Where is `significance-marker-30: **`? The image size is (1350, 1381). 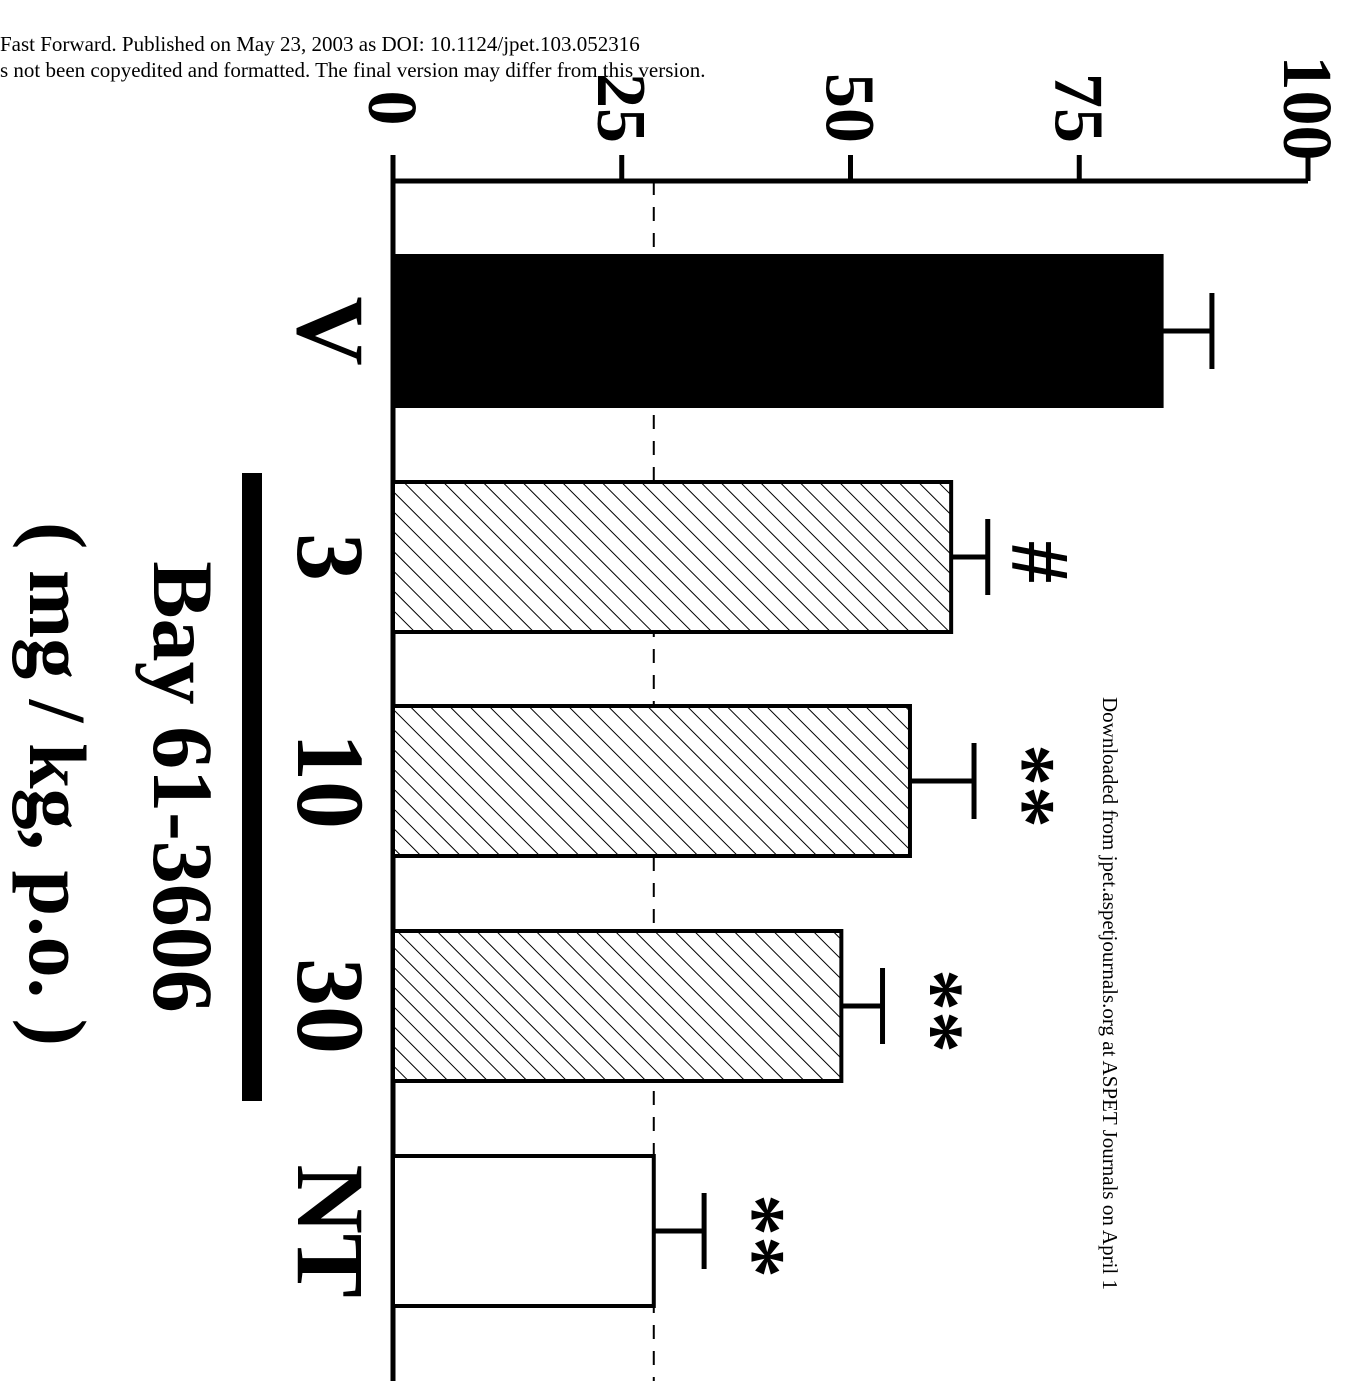
significance-marker-30: ** is located at coordinates (934, 1011).